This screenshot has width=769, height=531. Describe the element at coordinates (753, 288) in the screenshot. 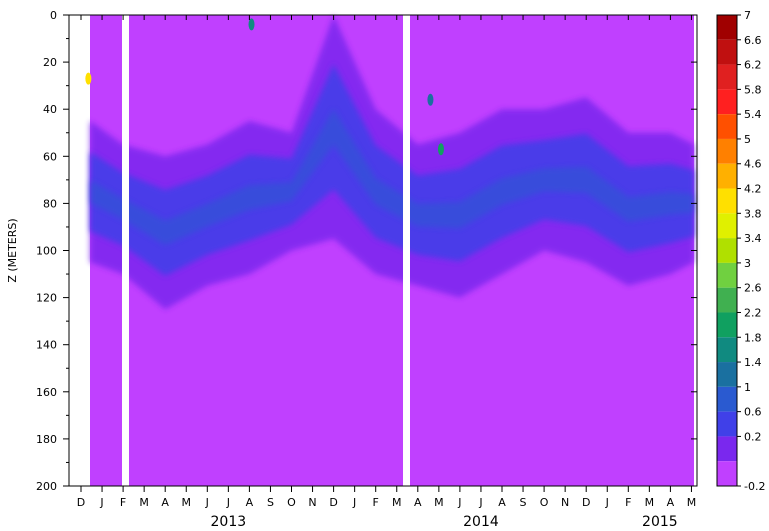

I see `colorbar-label: 2.6` at that location.